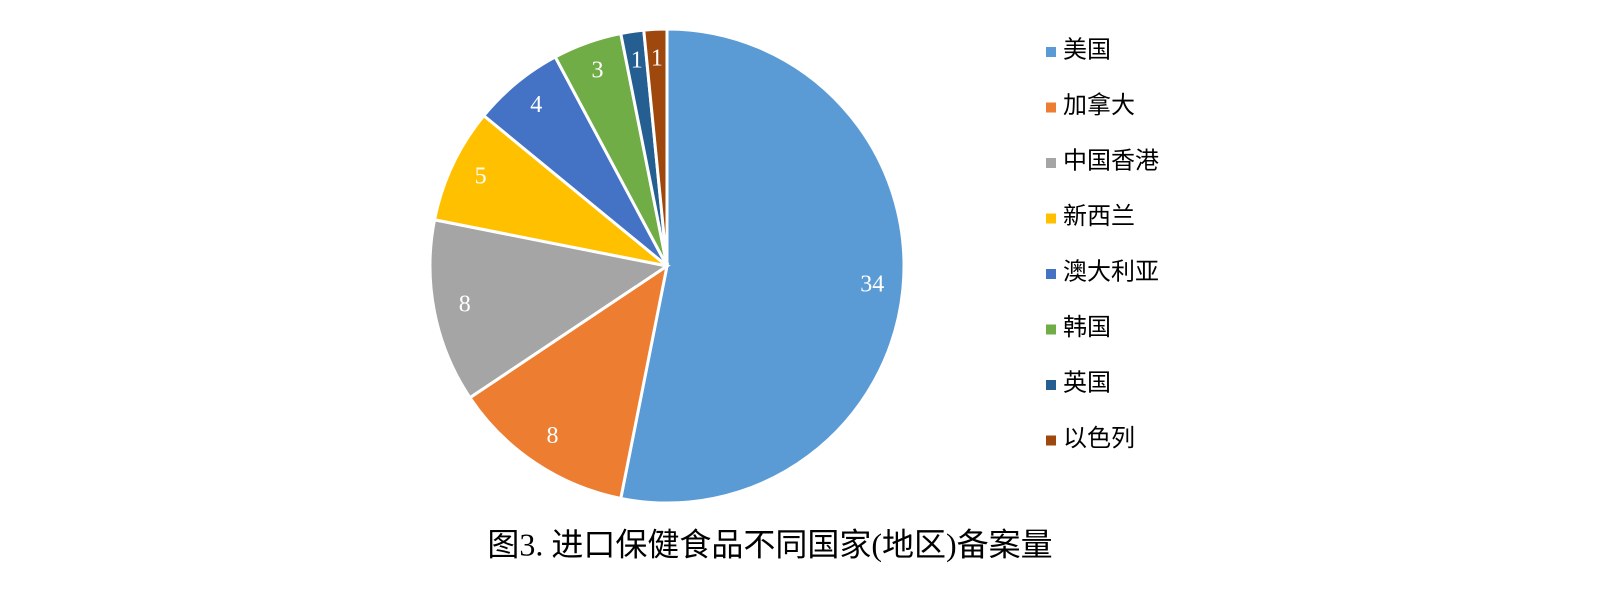  Describe the element at coordinates (769, 544) in the screenshot. I see `chart-title: 图3. 进口保健食品不同国家(地区)备案量` at that location.